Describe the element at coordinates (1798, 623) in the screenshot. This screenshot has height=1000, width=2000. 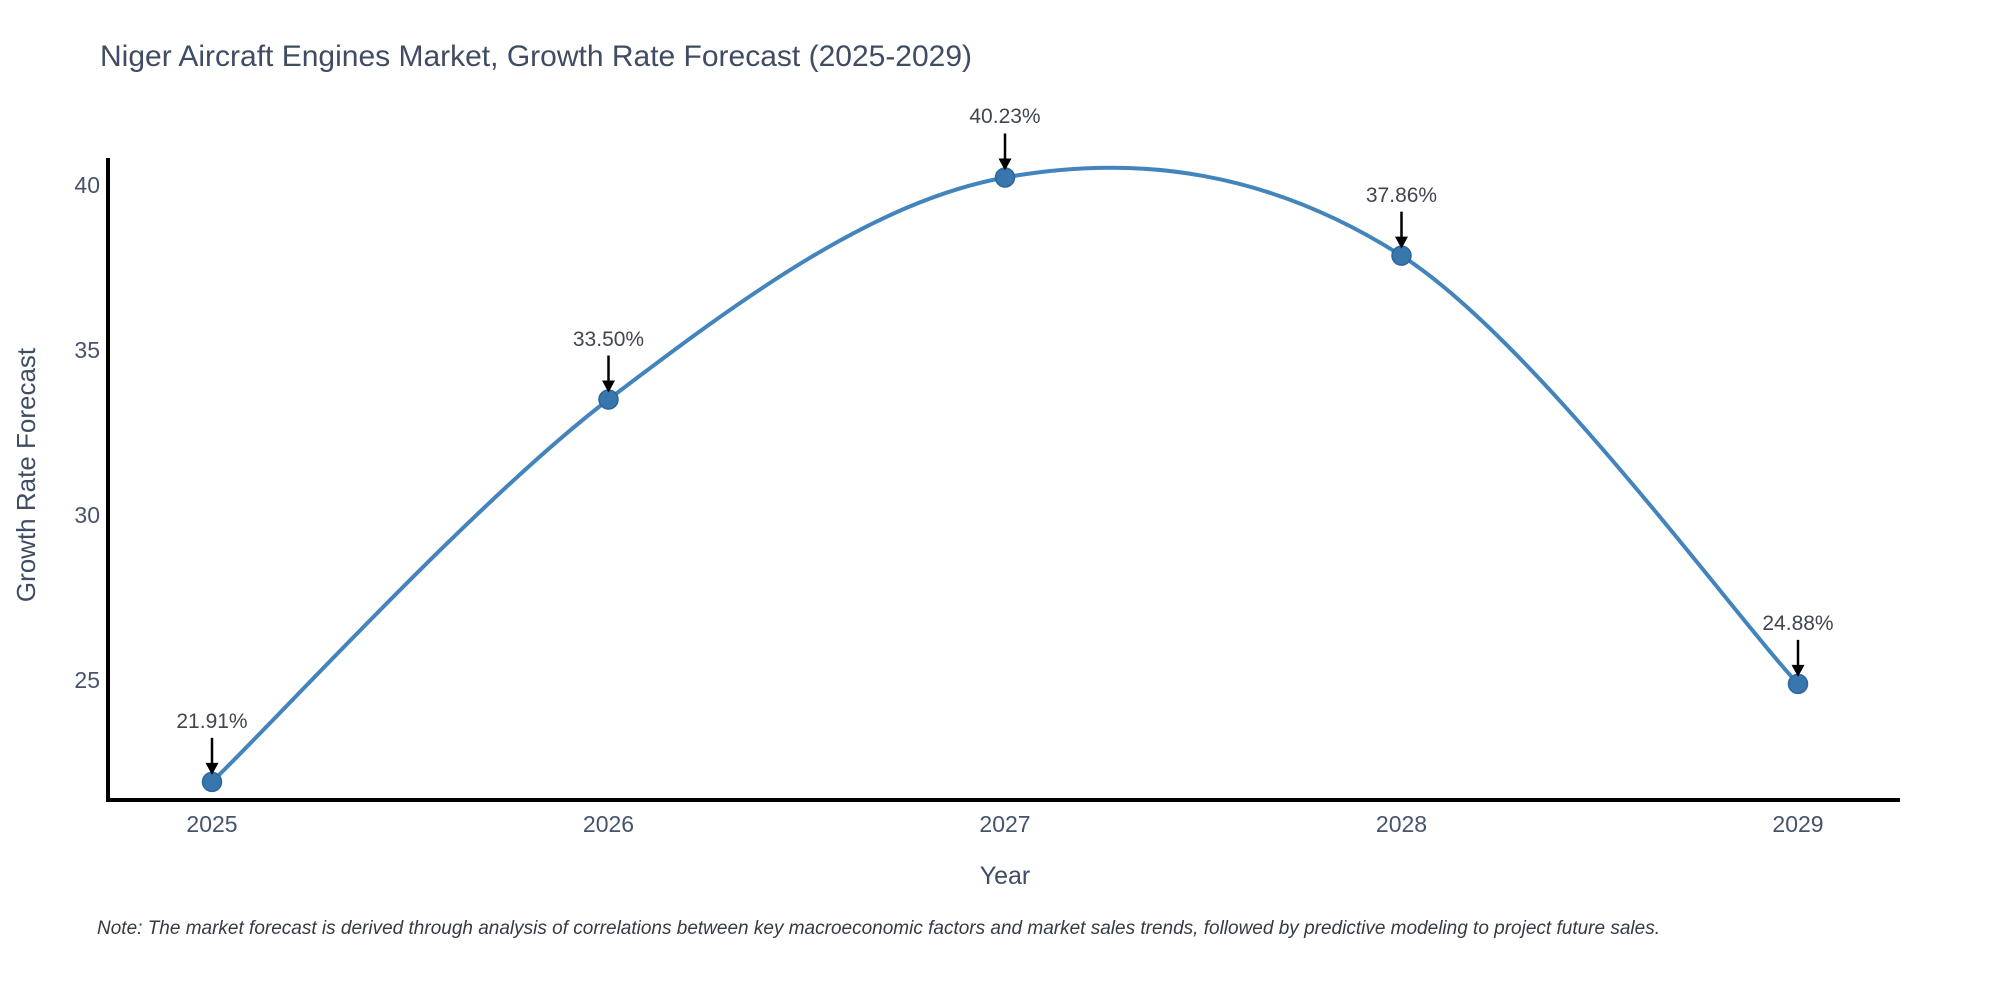
I see `point-value-label: 24.88%` at that location.